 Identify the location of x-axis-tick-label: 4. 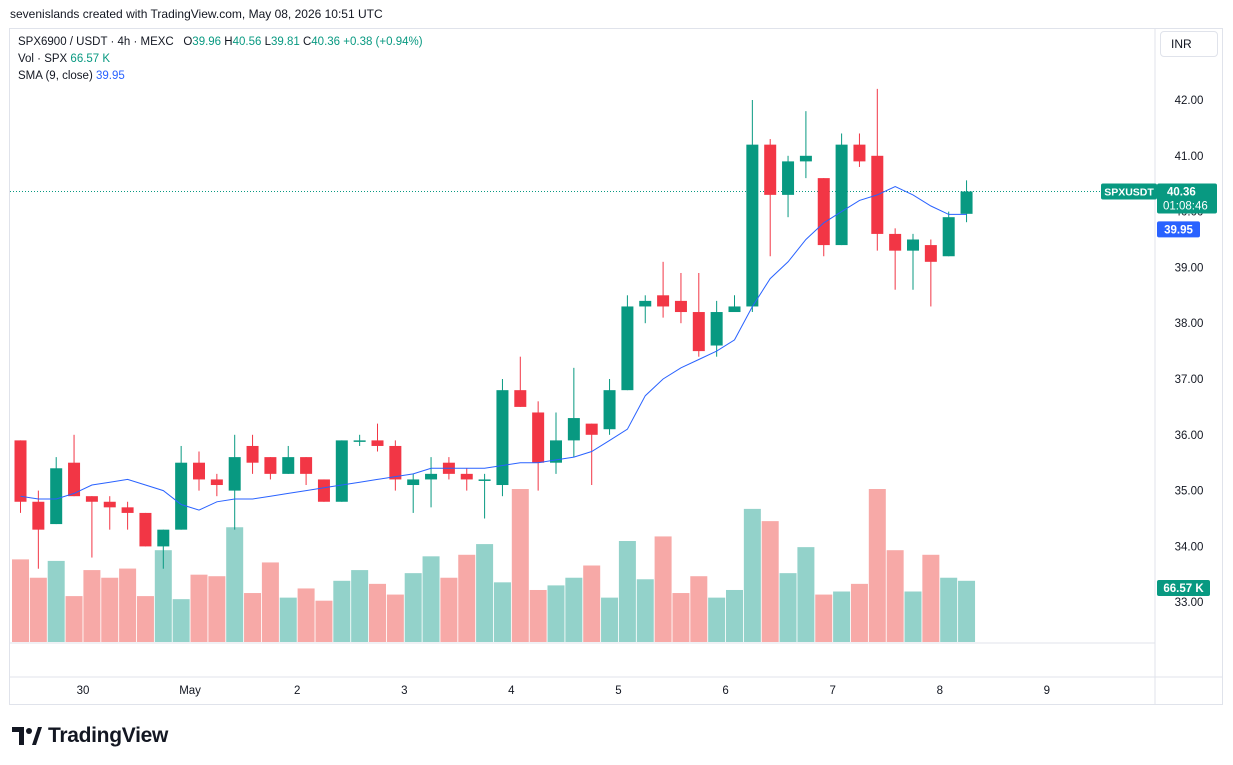
(511, 691).